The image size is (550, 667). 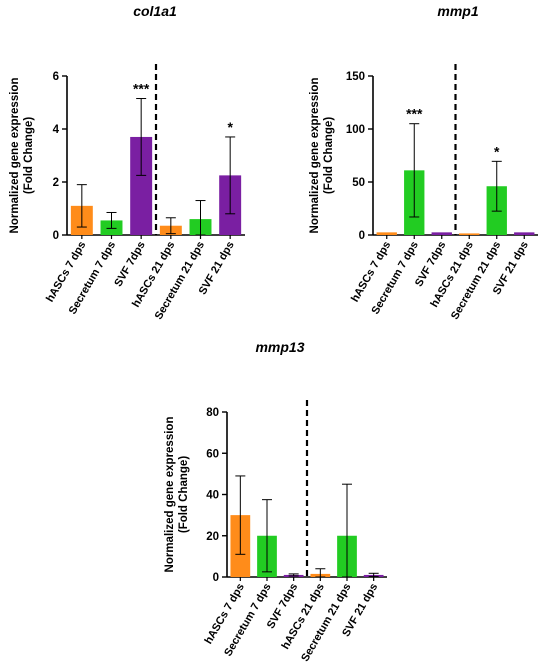 I want to click on y-tick-label: 150, so click(x=355, y=77).